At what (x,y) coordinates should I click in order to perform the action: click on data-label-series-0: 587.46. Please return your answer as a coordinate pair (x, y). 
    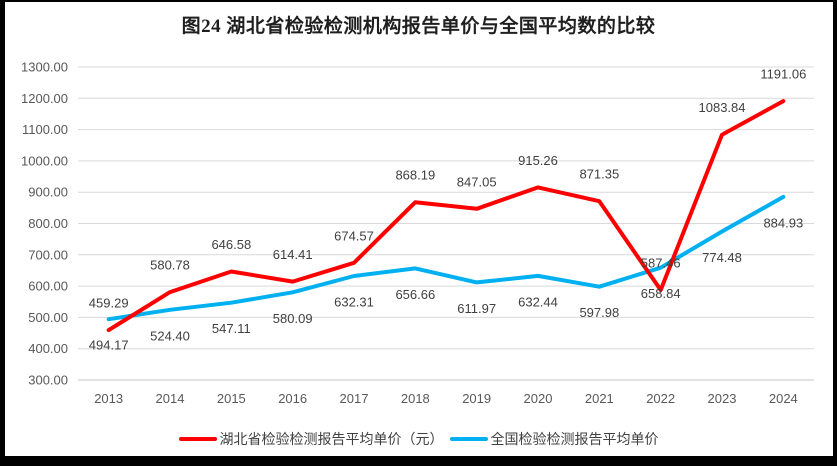
    Looking at the image, I should click on (661, 263).